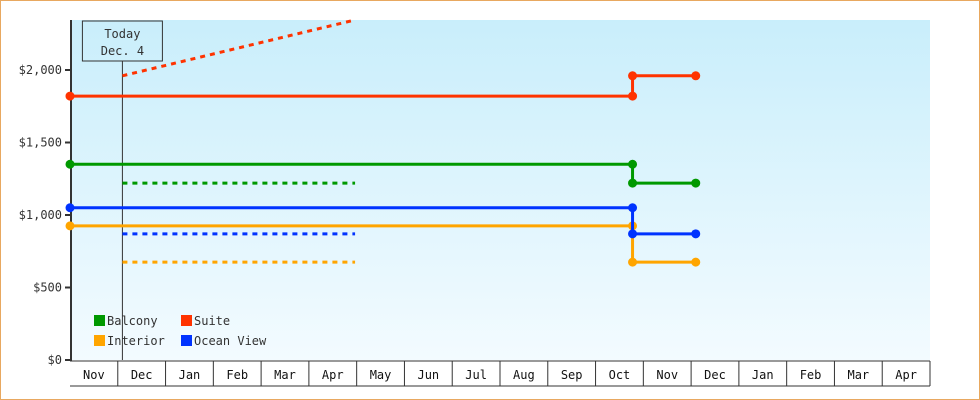  I want to click on y-tick-label: $500, so click(47, 288).